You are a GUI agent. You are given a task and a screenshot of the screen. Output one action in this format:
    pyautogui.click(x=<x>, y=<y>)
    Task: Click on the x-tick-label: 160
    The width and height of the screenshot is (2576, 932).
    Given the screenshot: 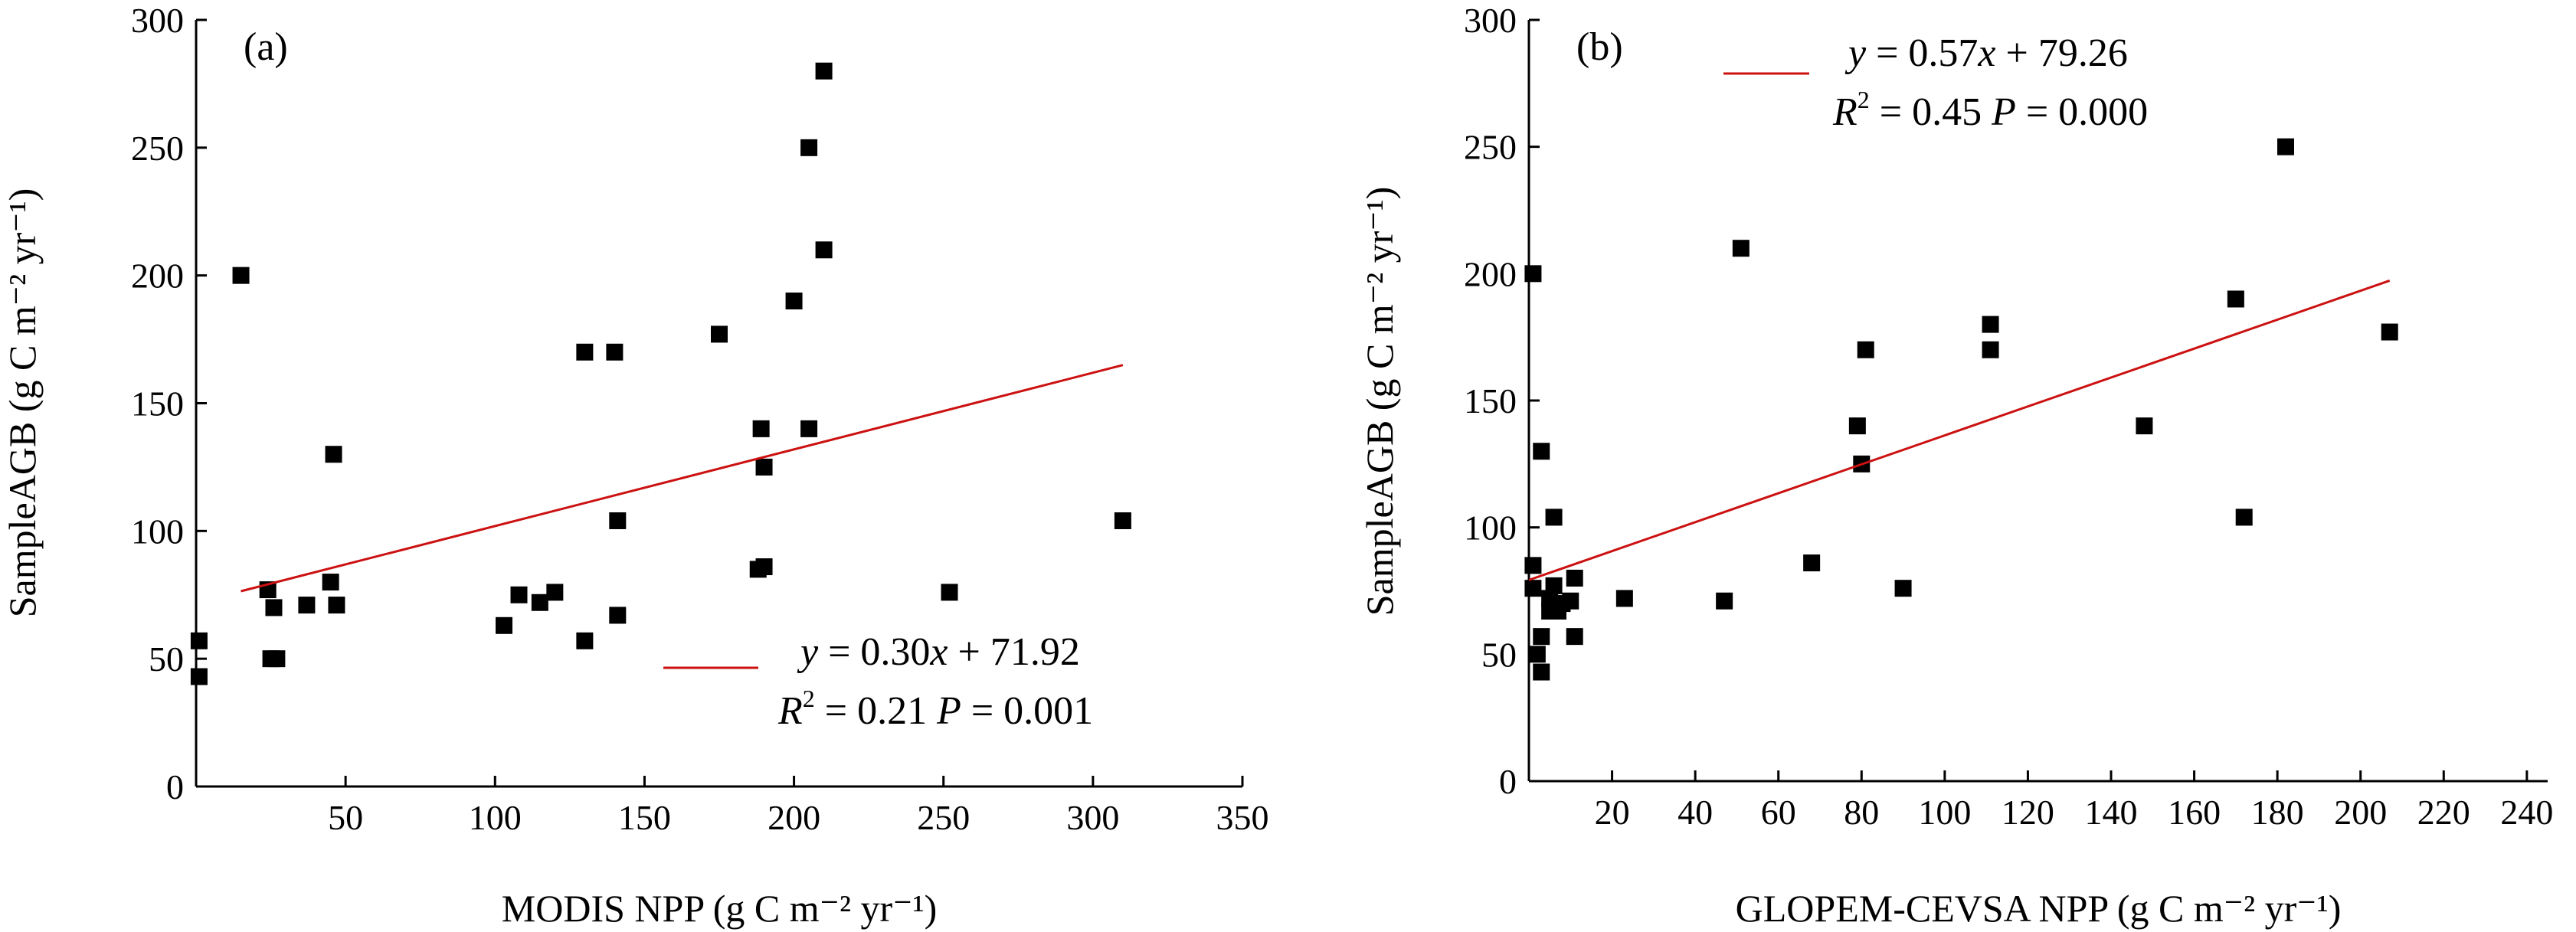 What is the action you would take?
    pyautogui.click(x=2194, y=813)
    